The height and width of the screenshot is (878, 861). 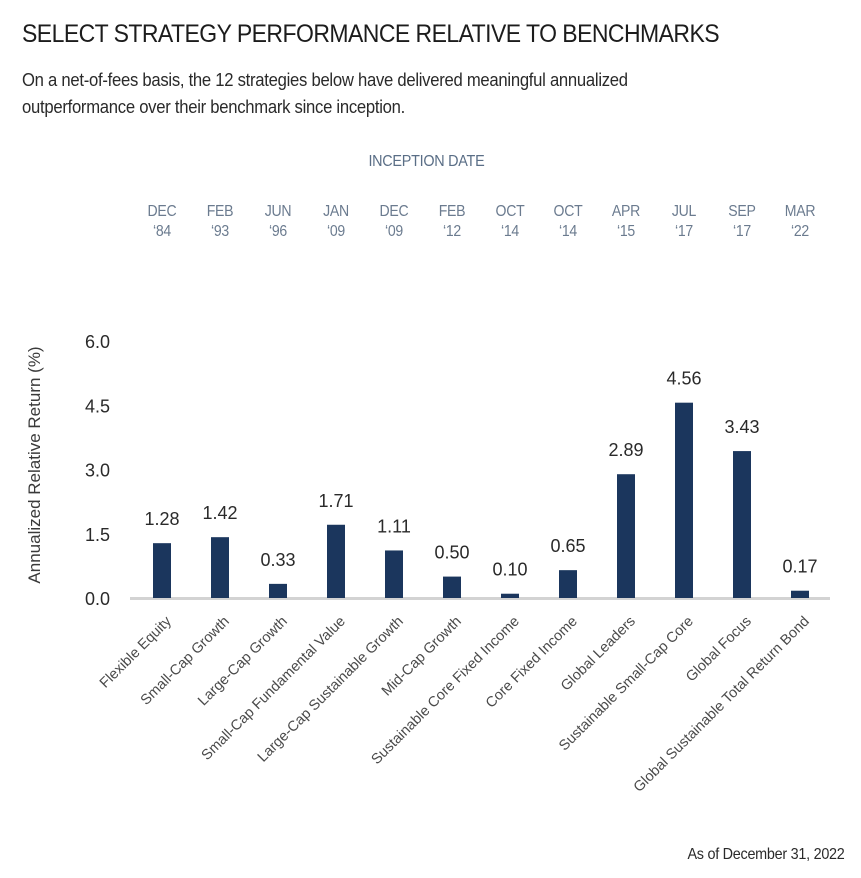 I want to click on value-label: 1.42, so click(x=219, y=513).